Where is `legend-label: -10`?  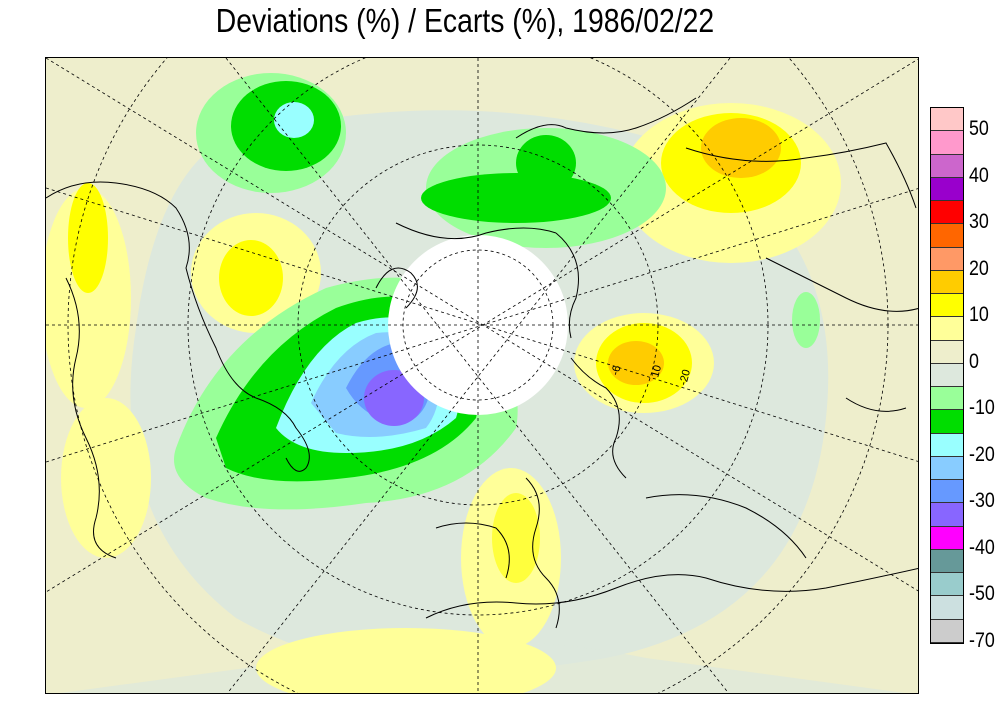 legend-label: -10 is located at coordinates (982, 408).